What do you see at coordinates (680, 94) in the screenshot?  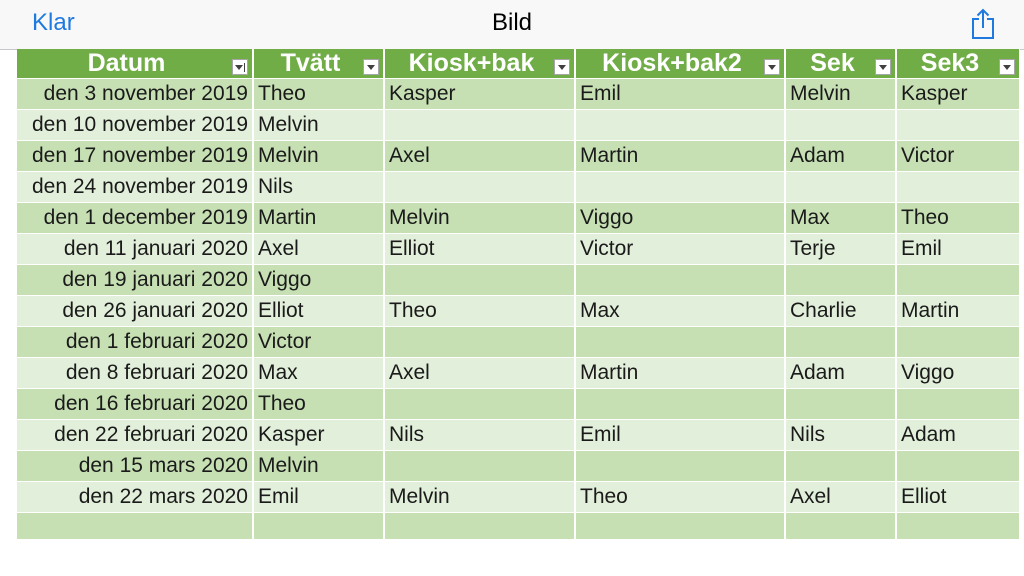 I see `cell-kiosk-bak2: Emil` at bounding box center [680, 94].